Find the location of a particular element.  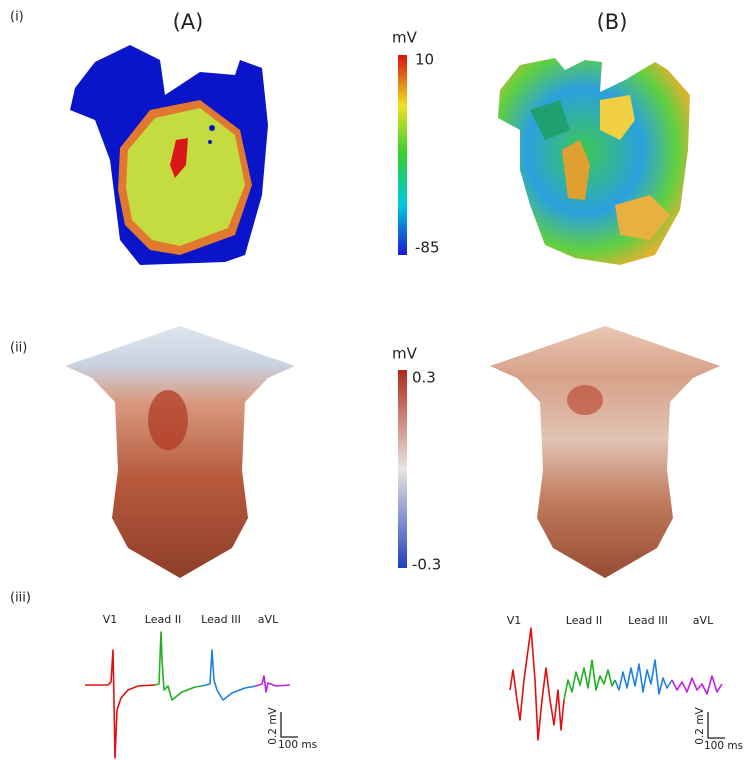

column-label: (A) is located at coordinates (188, 22).